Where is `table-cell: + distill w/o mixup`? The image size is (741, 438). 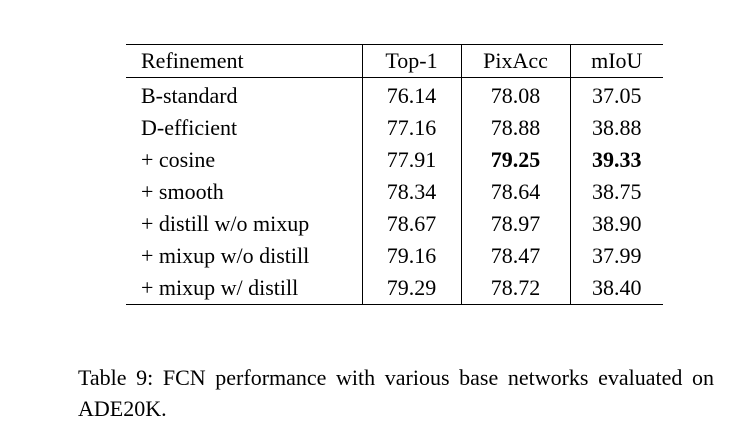 table-cell: + distill w/o mixup is located at coordinates (225, 223).